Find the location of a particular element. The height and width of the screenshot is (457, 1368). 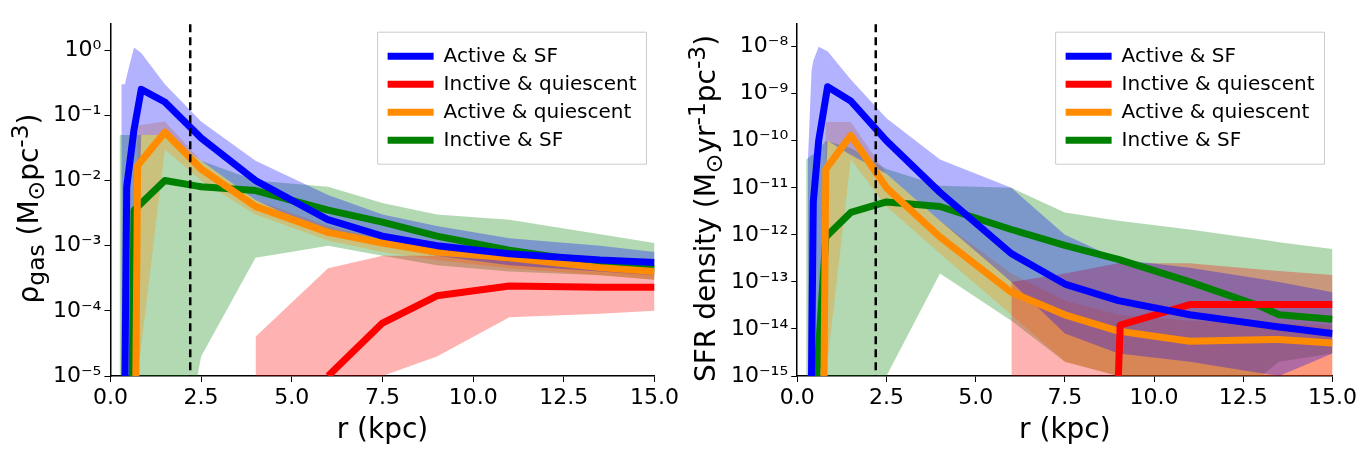

y-tick-label: 10⁻¹ is located at coordinates (77, 114).